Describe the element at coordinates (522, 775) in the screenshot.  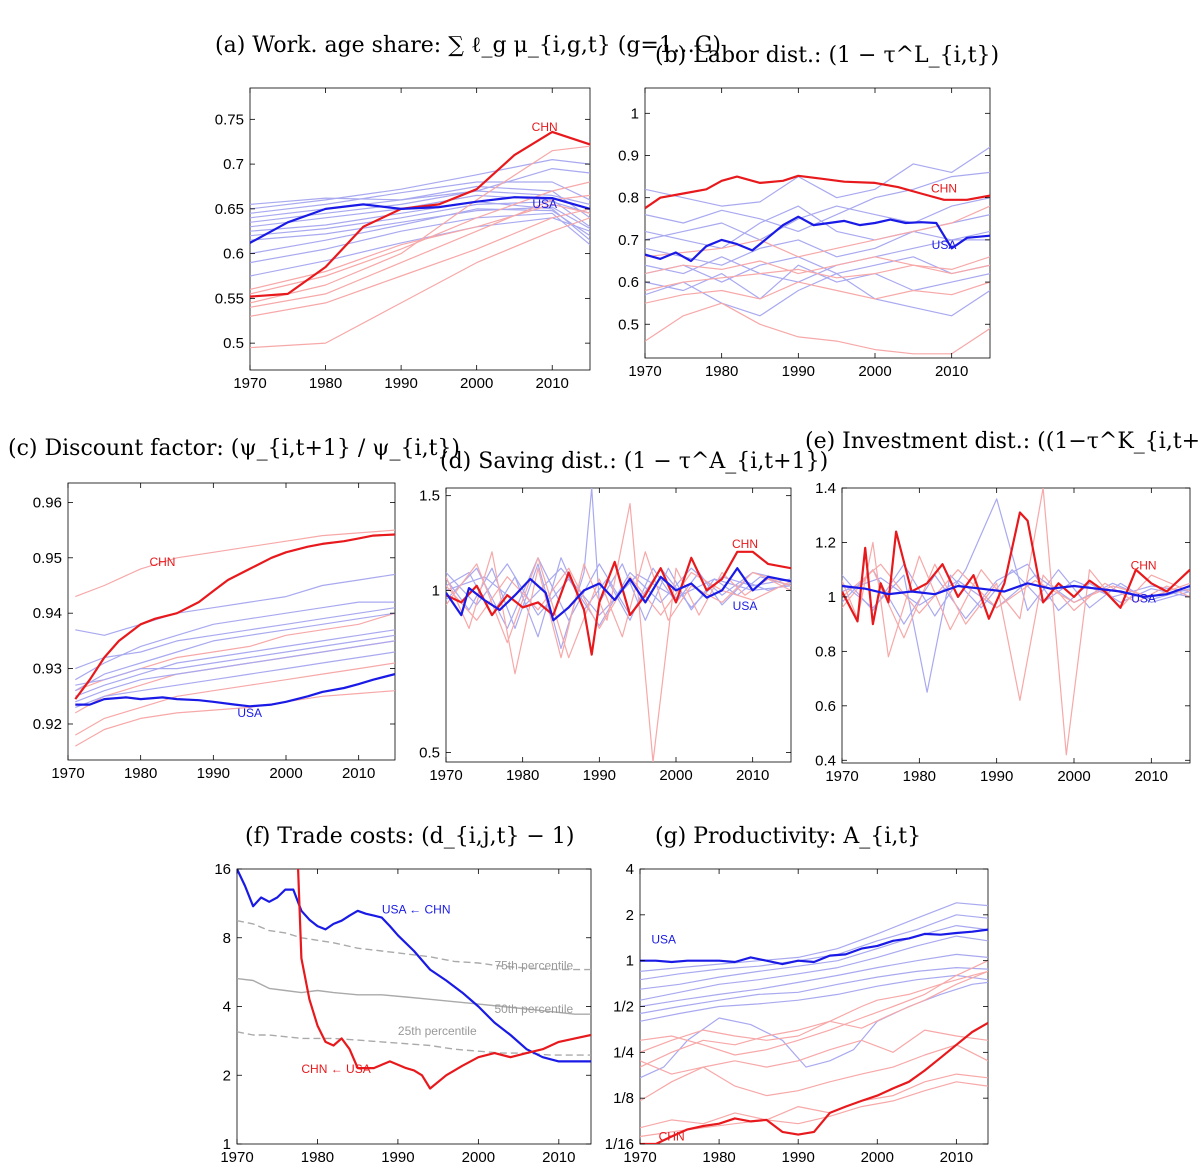
I see `panel-d-xtick-label: 1980` at that location.